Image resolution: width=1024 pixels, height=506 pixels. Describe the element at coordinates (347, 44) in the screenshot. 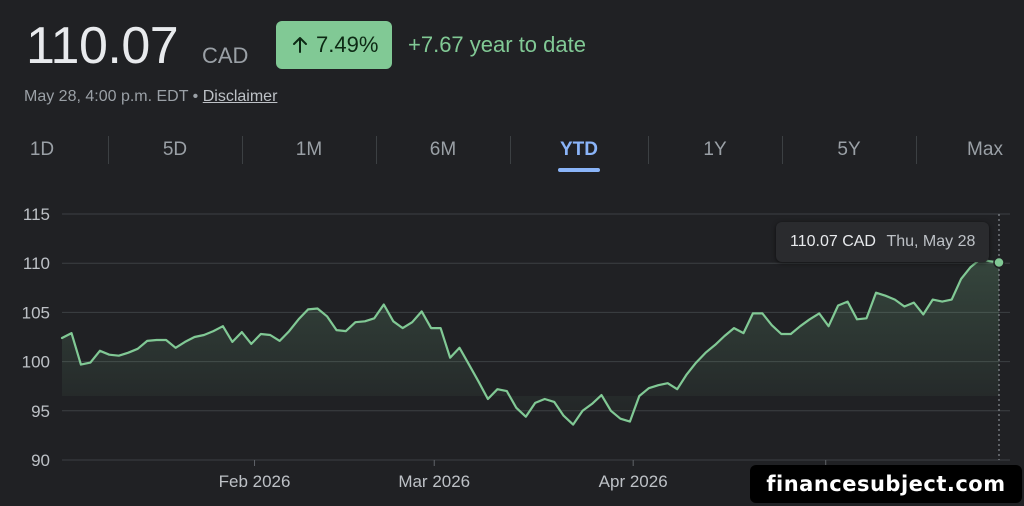

I see `change-percent: 7.49%` at that location.